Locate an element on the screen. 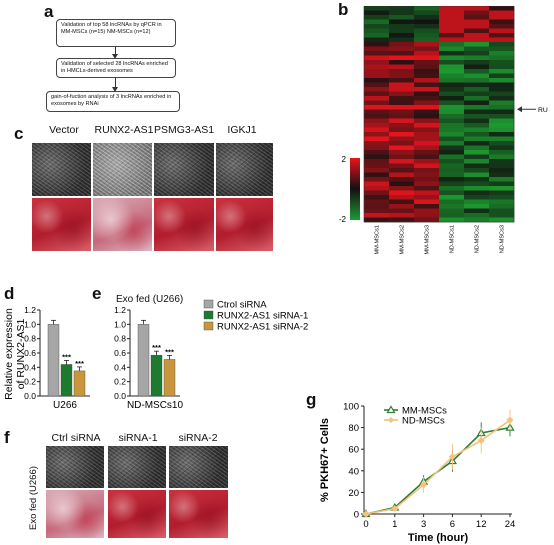 The height and width of the screenshot is (545, 554). panel-a-label: a is located at coordinates (49, 11).